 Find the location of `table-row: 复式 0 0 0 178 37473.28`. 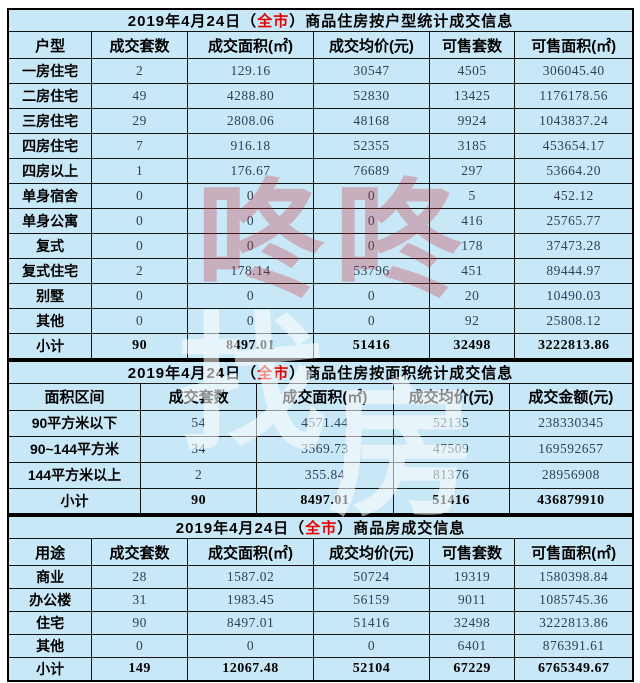

table-row: 复式 0 0 0 178 37473.28 is located at coordinates (320, 246).